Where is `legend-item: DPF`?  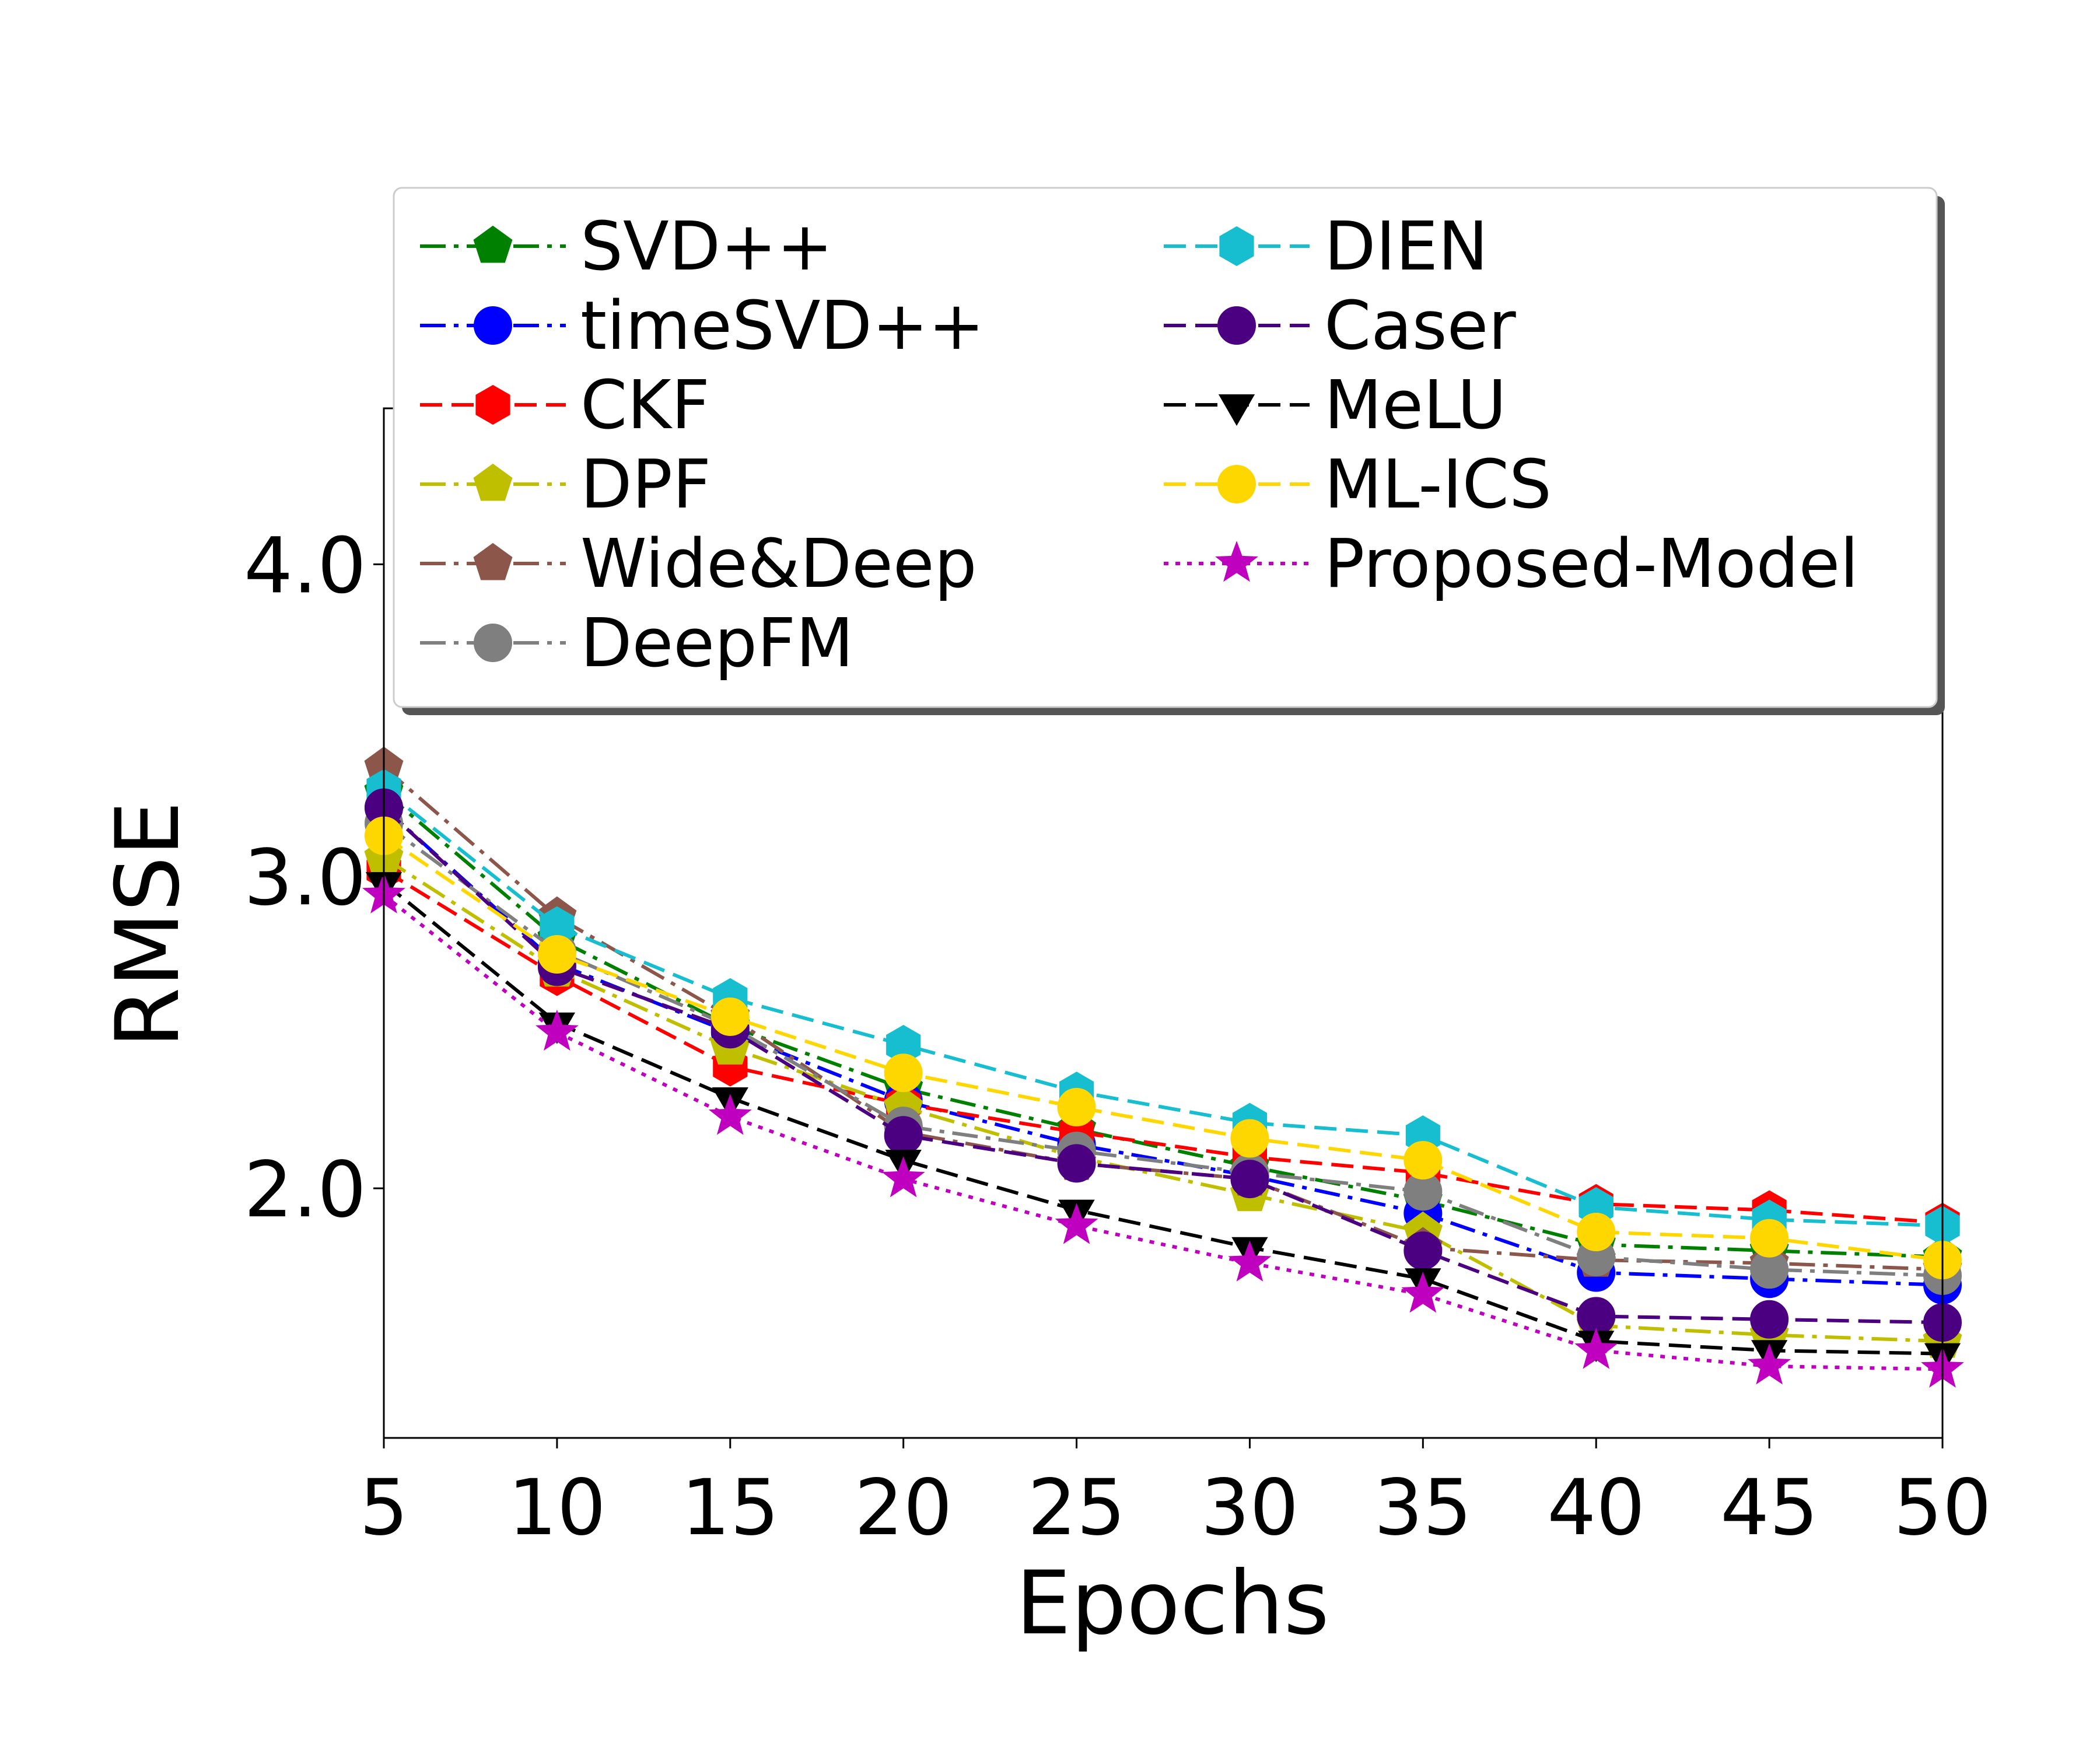
legend-item: DPF is located at coordinates (565, 485).